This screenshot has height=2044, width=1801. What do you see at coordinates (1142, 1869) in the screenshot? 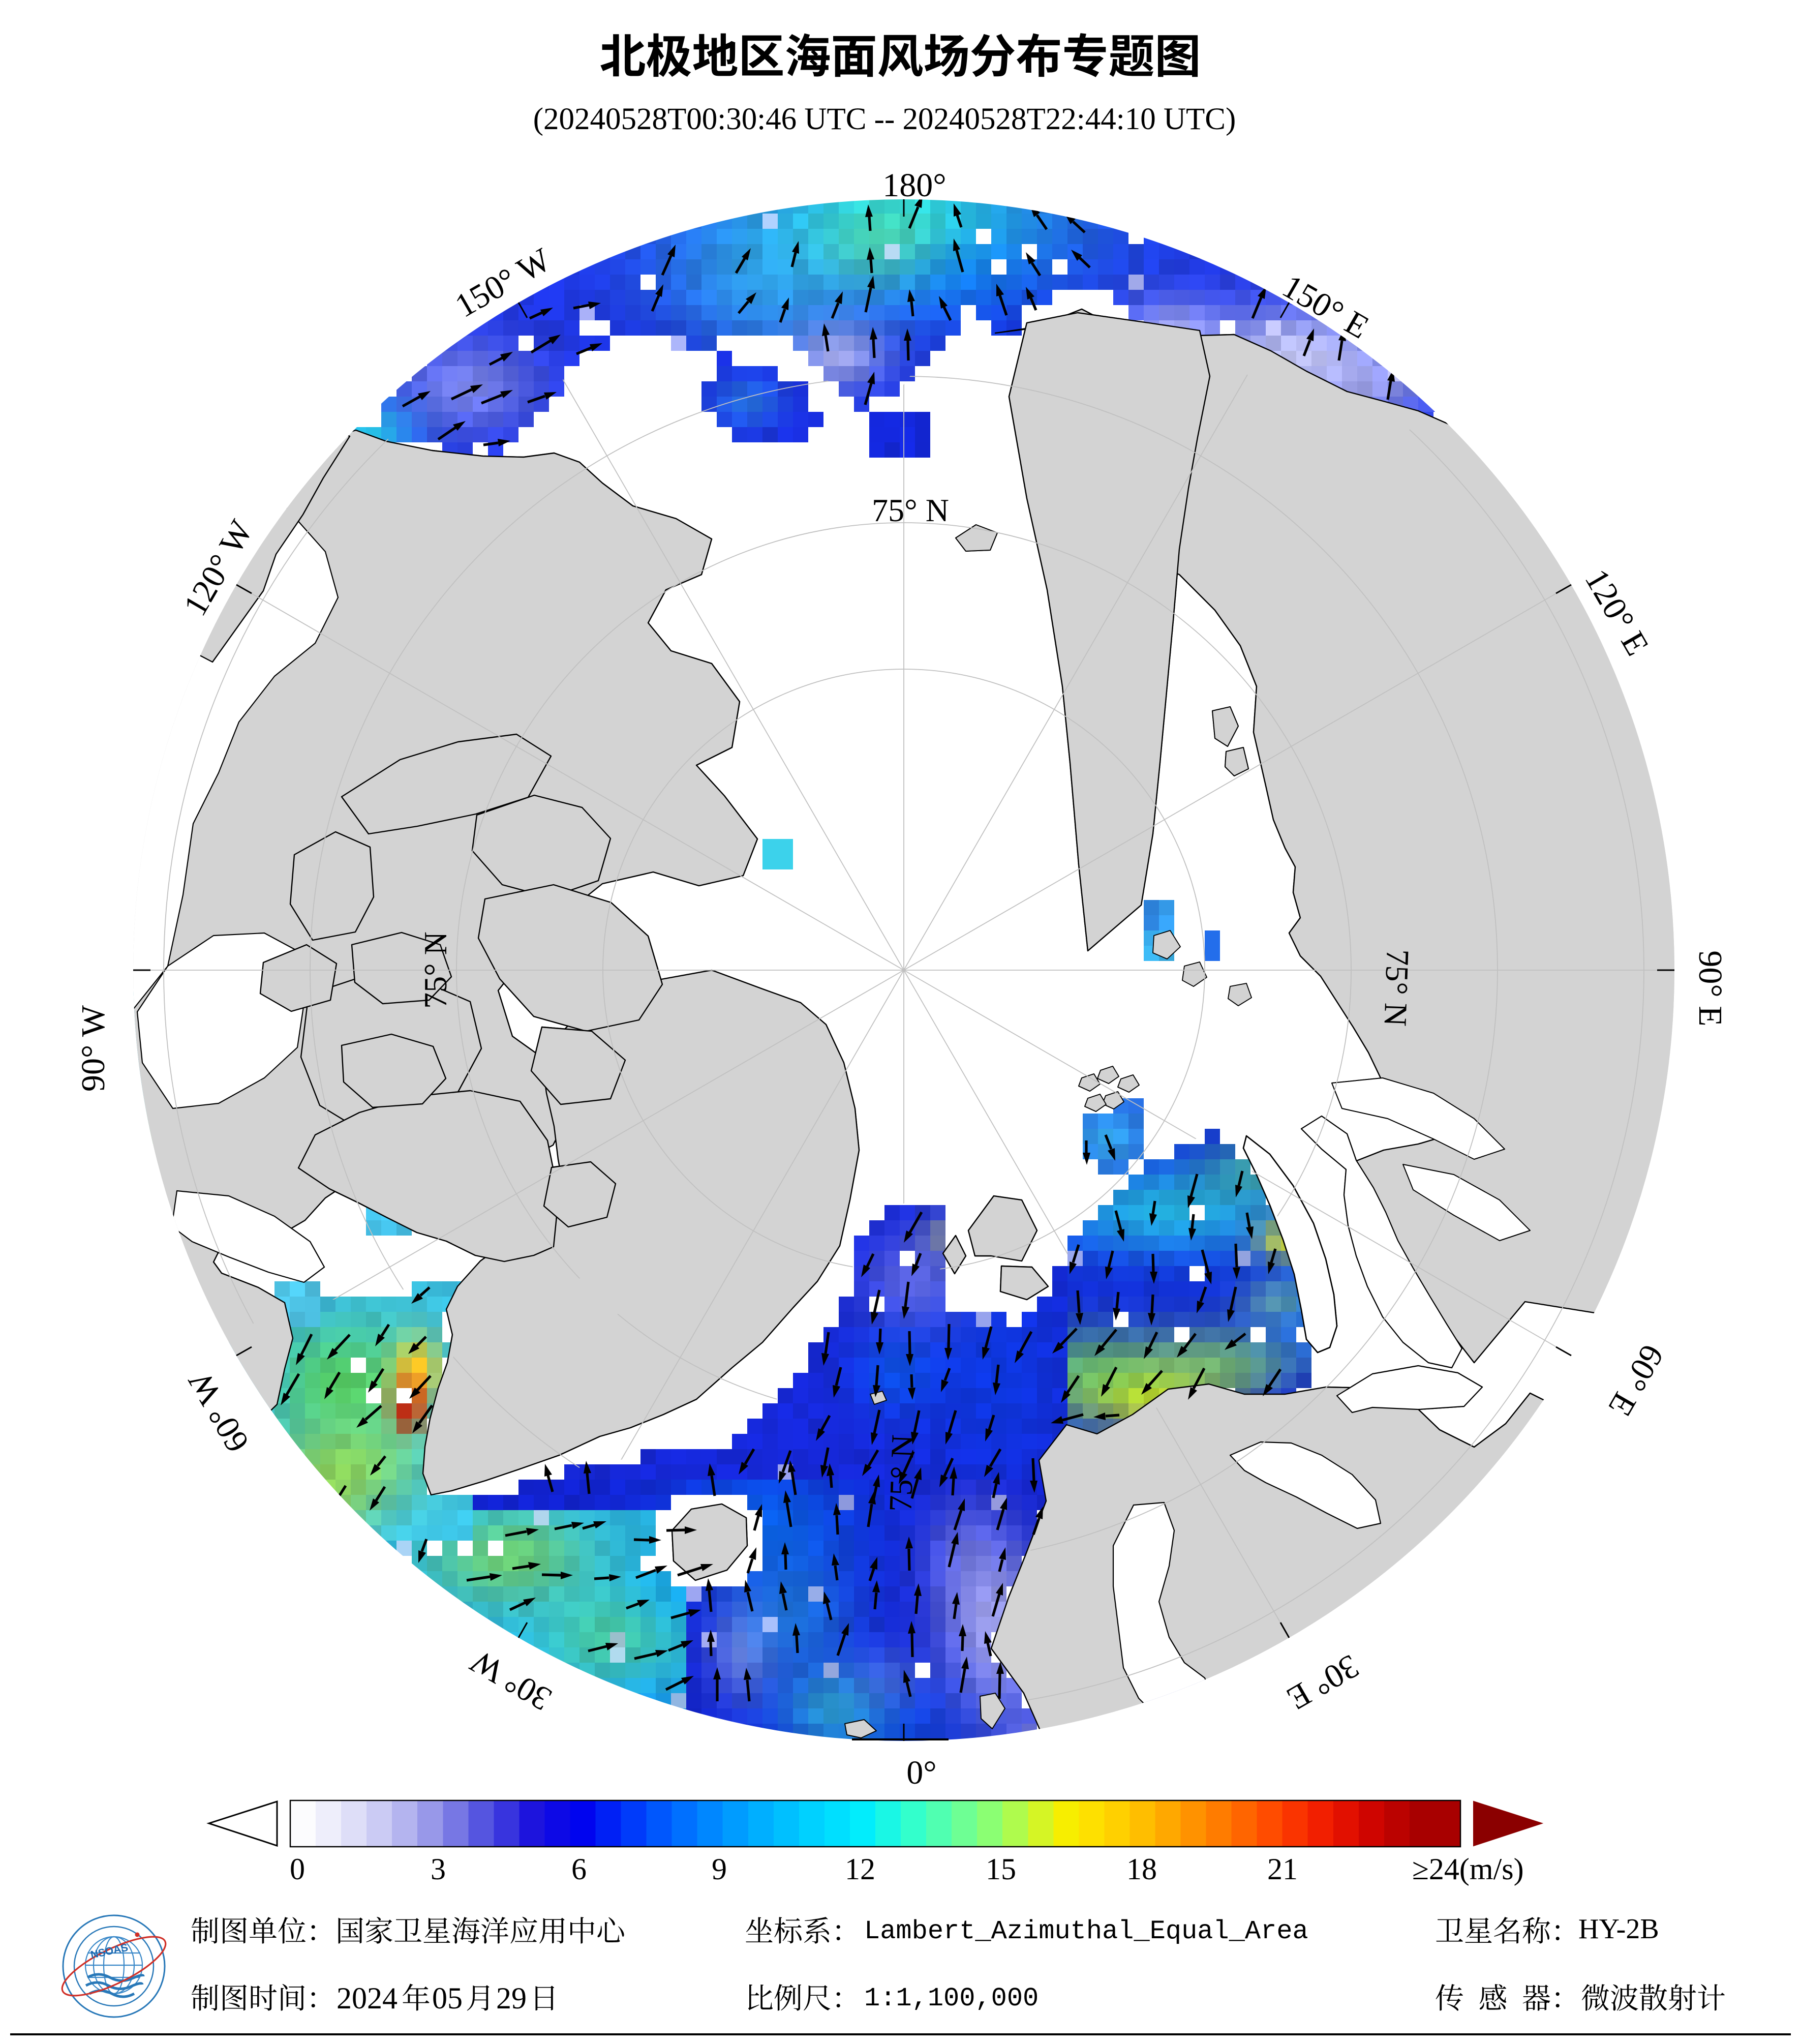
I see `svg-text: 18` at bounding box center [1142, 1869].